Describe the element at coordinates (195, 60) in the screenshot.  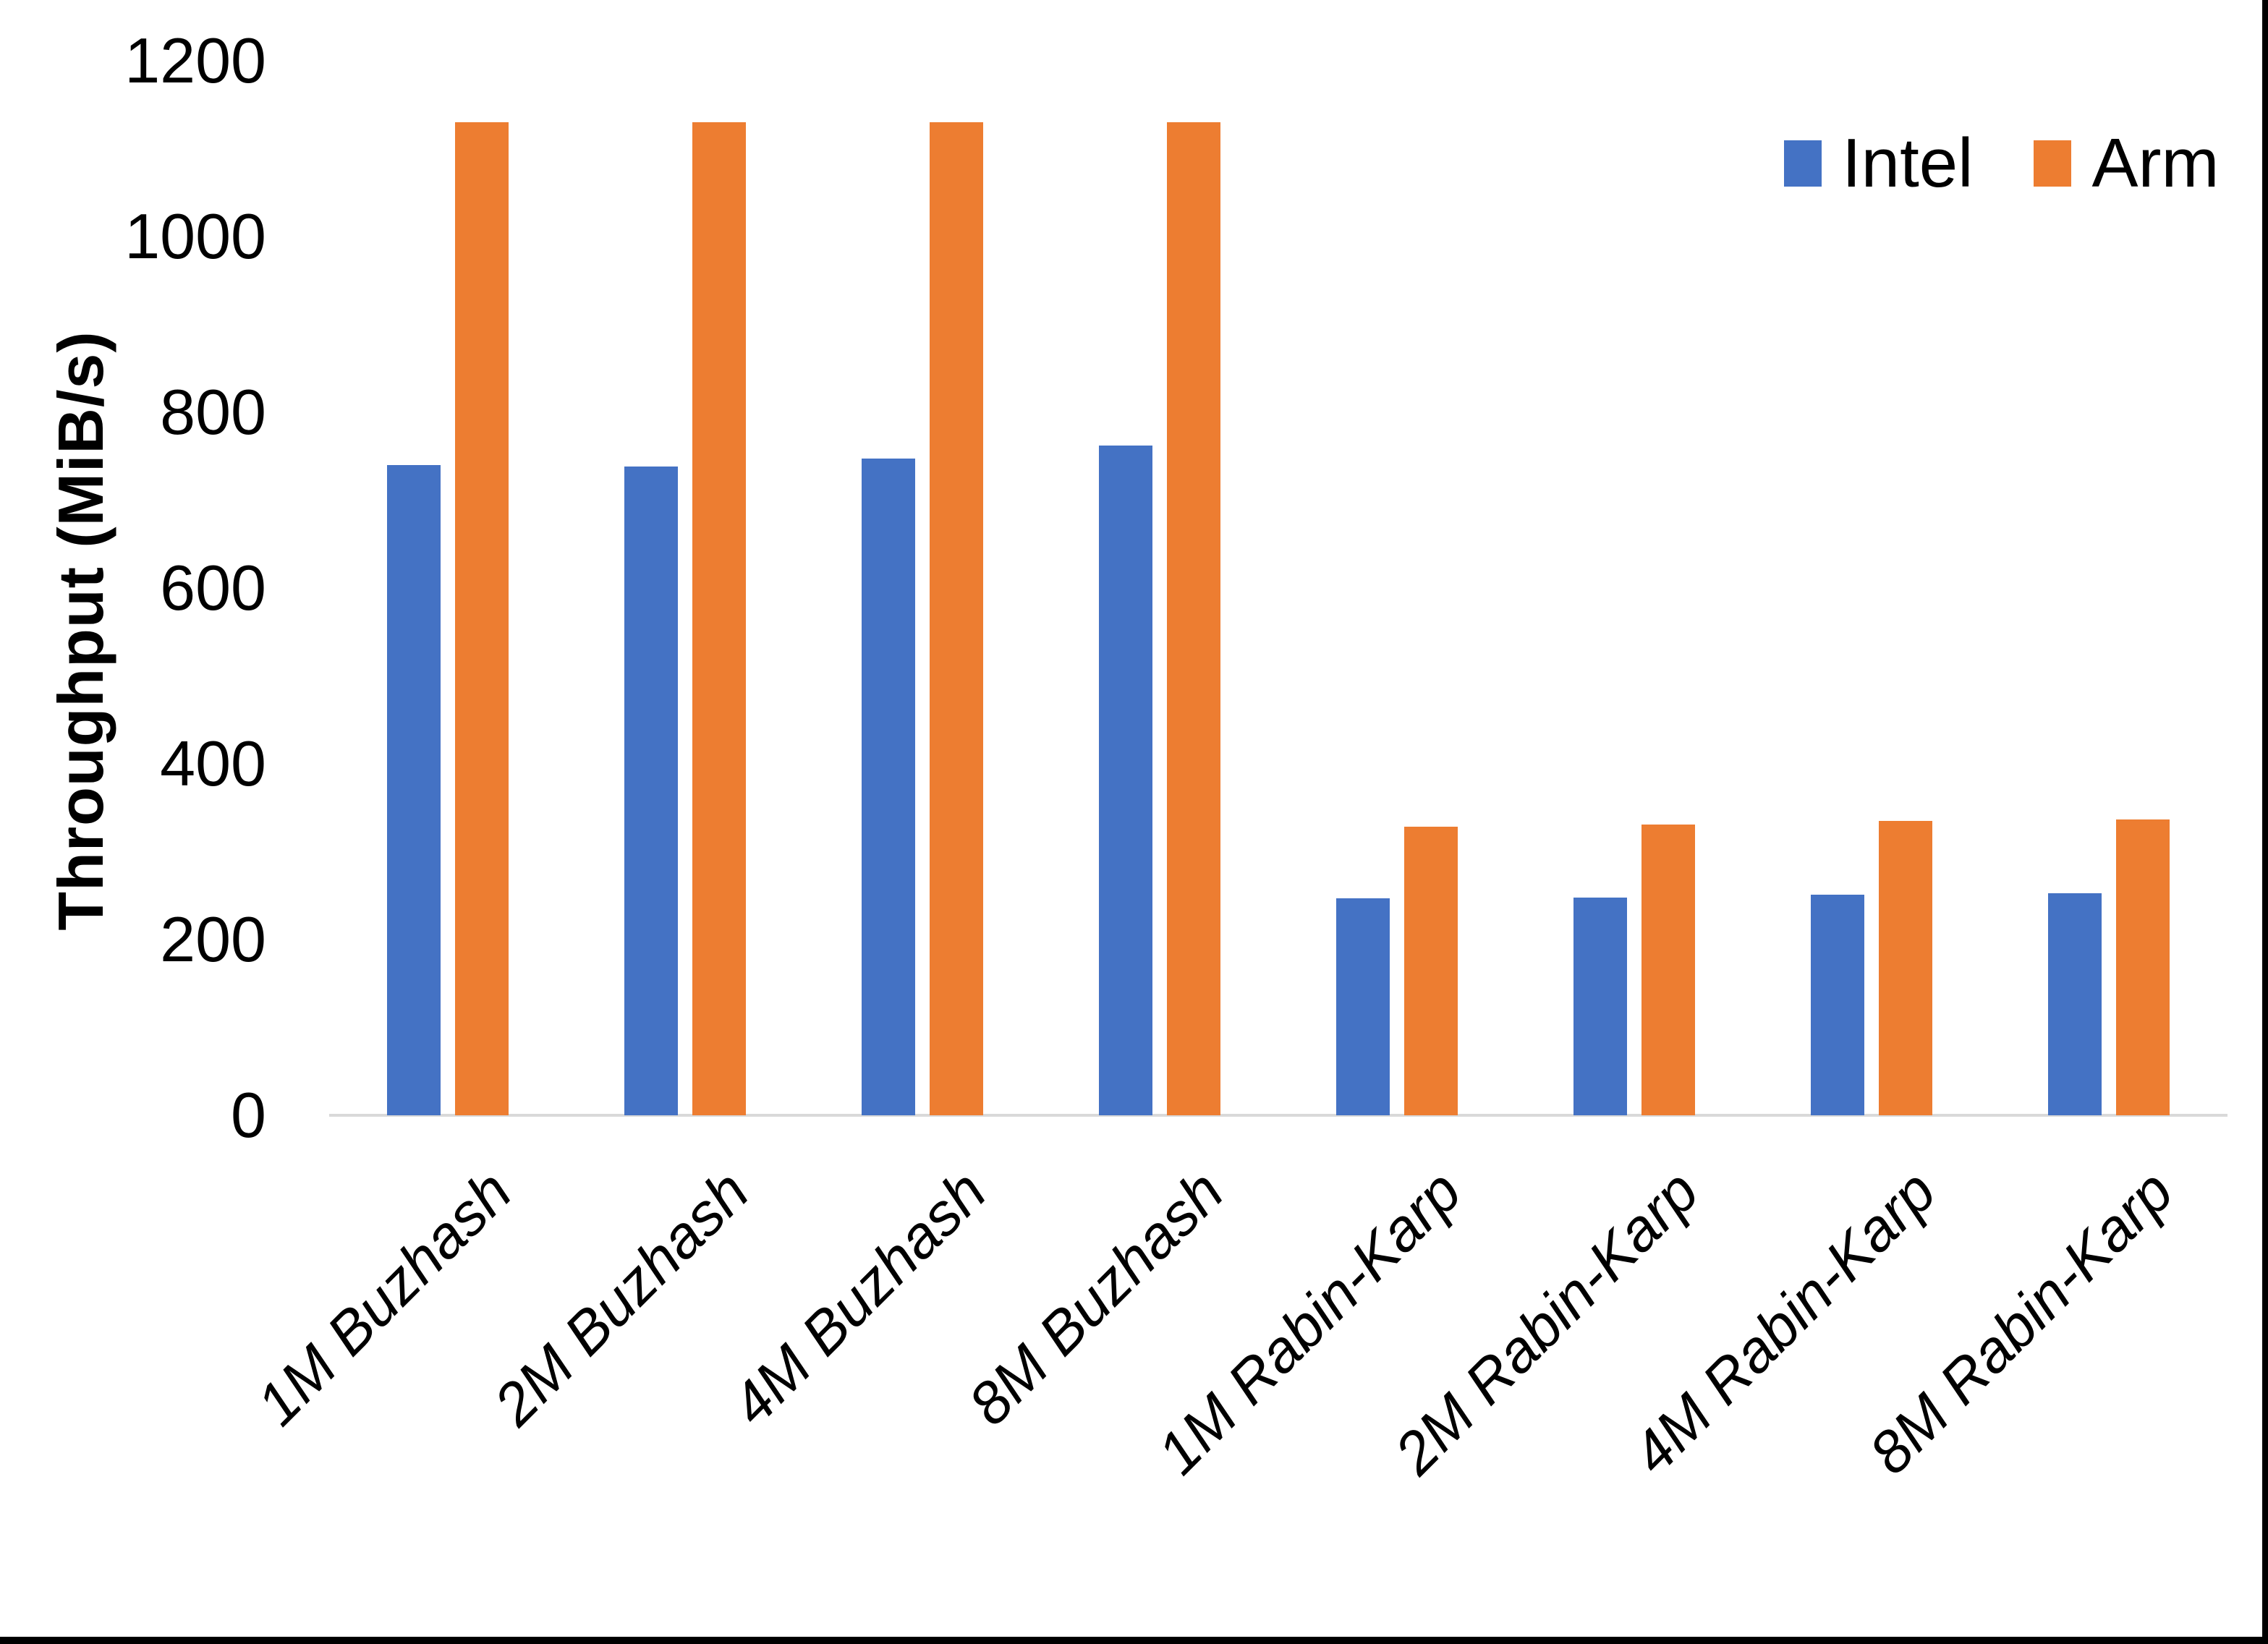
I see `y-tick-label: 1200` at that location.